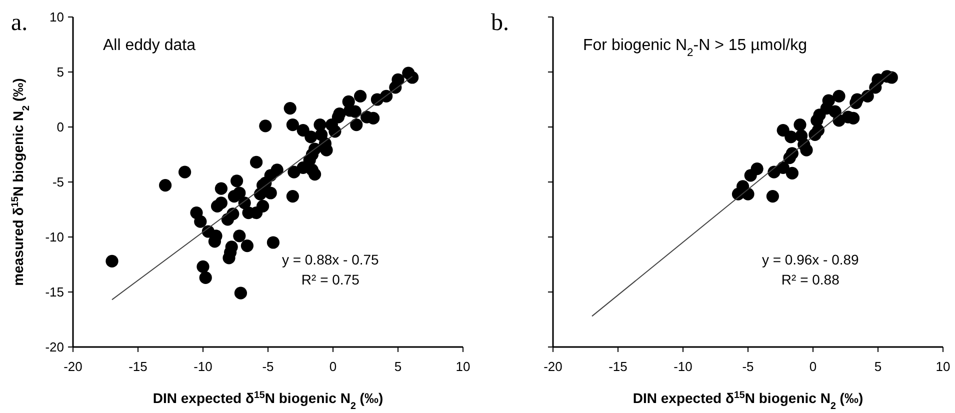 The height and width of the screenshot is (413, 955). I want to click on y-tick-label: -20, so click(54, 347).